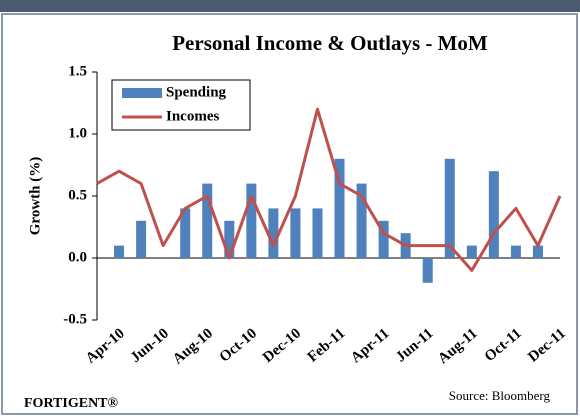 The height and width of the screenshot is (416, 580). What do you see at coordinates (75, 319) in the screenshot?
I see `y-tick-label: -0.5` at bounding box center [75, 319].